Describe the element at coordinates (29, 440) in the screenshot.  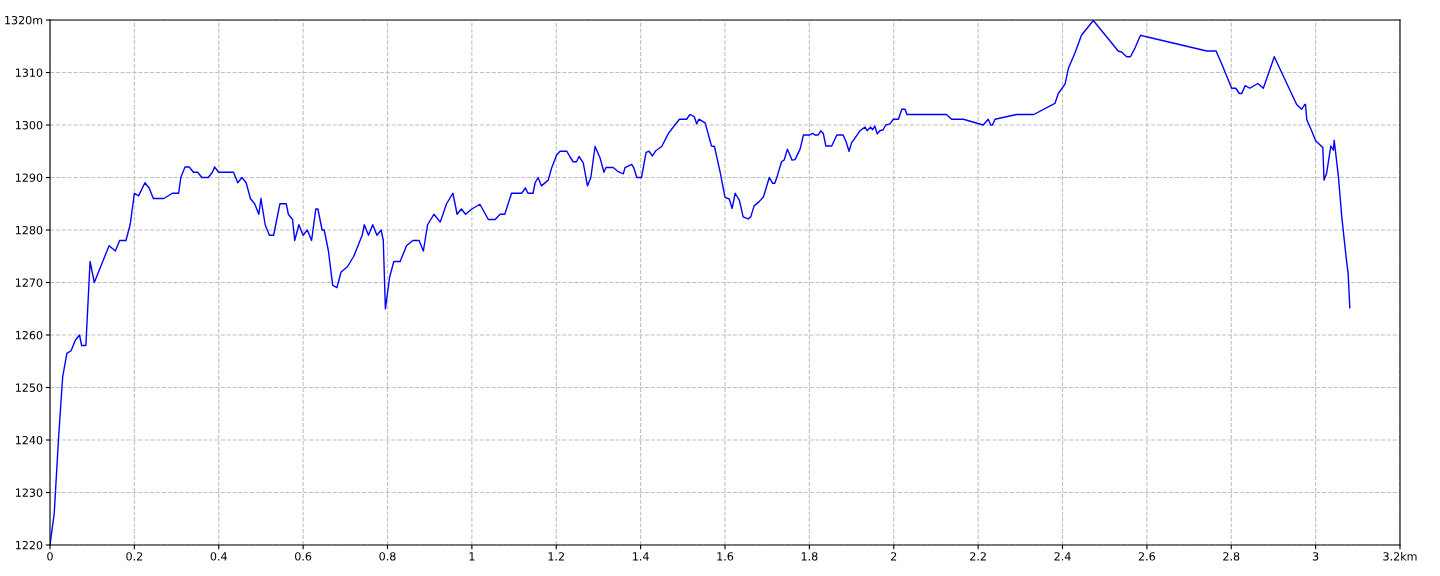
I see `y-tick-label: 1240` at that location.